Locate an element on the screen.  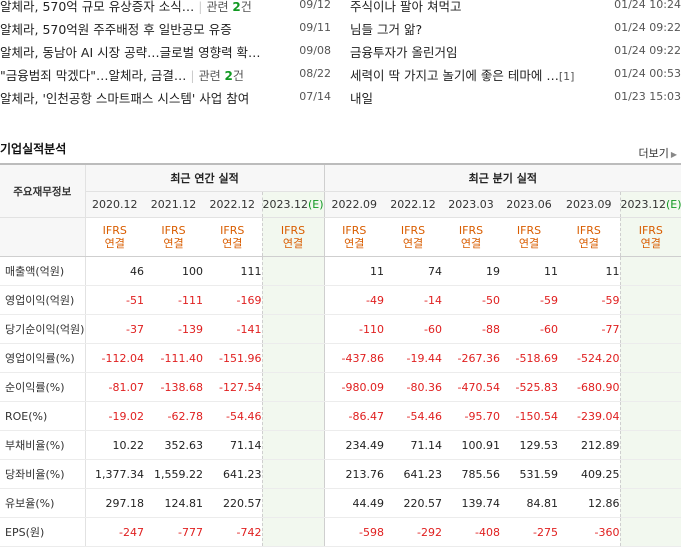
table-cell: -247 is located at coordinates (114, 532).